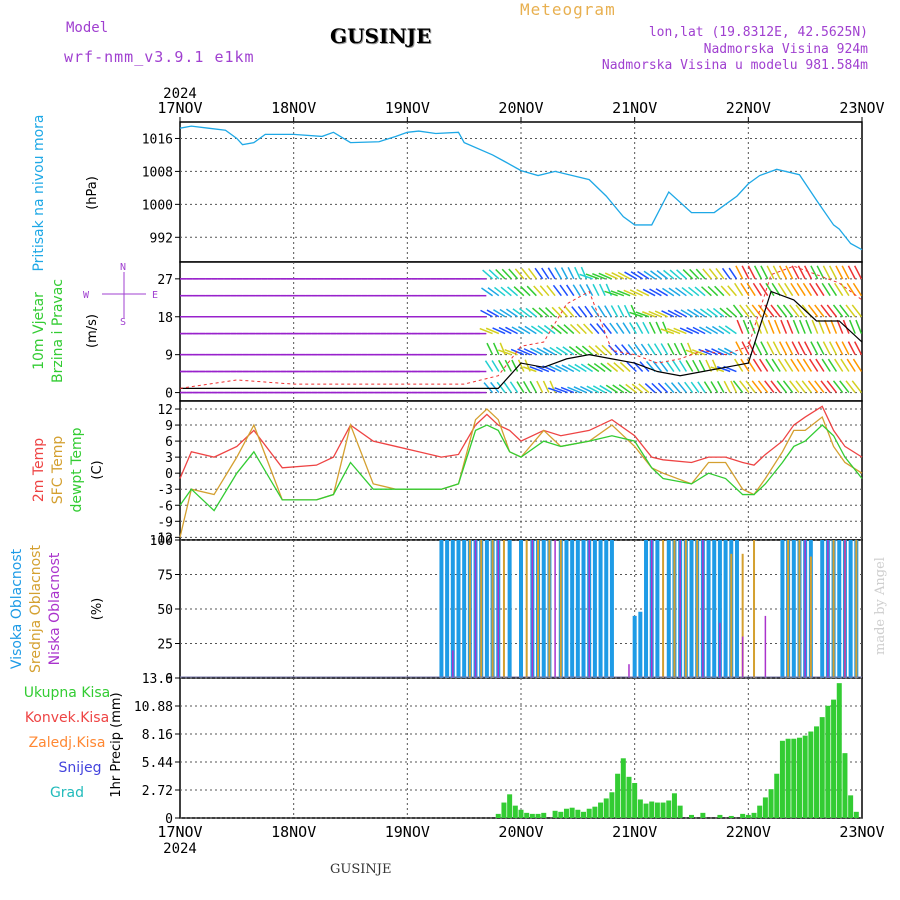 Image resolution: width=900 pixels, height=900 pixels. I want to click on y-tick-label: 75, so click(165, 576).